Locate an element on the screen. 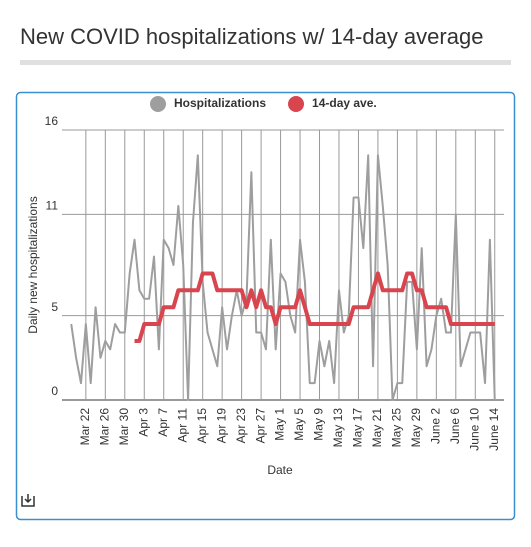  x-tick-label: Mar 22 is located at coordinates (85, 427).